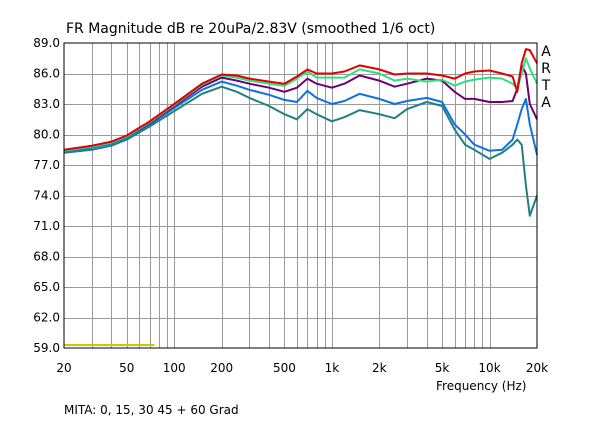  Describe the element at coordinates (546, 69) in the screenshot. I see `brand-letter: R` at that location.